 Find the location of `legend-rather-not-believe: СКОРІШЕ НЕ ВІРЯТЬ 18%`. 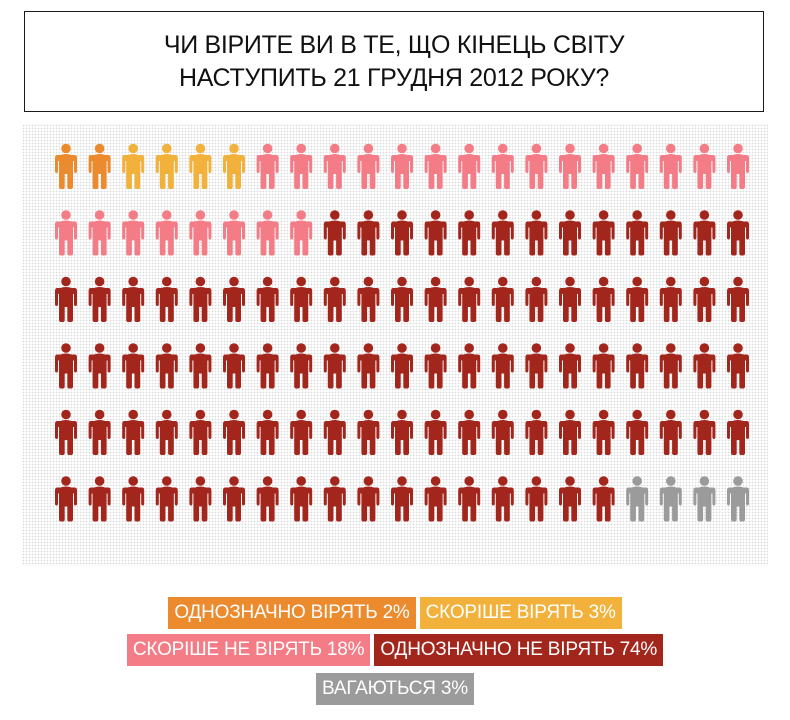

legend-rather-not-believe: СКОРІШЕ НЕ ВІРЯТЬ 18% is located at coordinates (248, 650).